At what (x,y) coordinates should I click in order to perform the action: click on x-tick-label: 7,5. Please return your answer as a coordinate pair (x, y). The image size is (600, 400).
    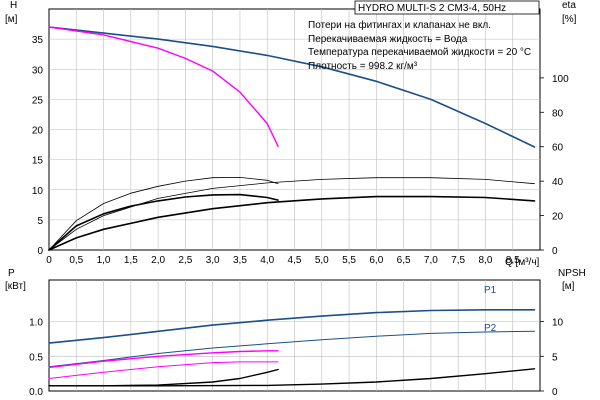
    Looking at the image, I should click on (458, 260).